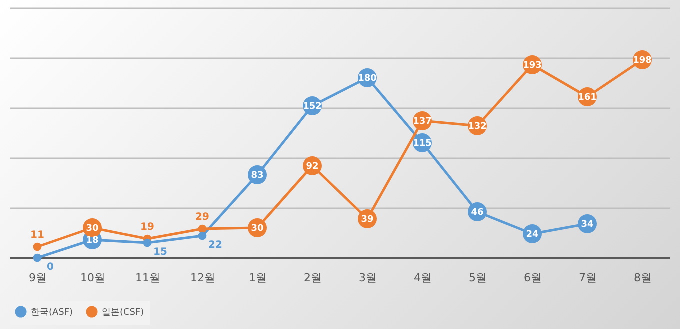  I want to click on legend-label: 한국(ASF), so click(52, 313).